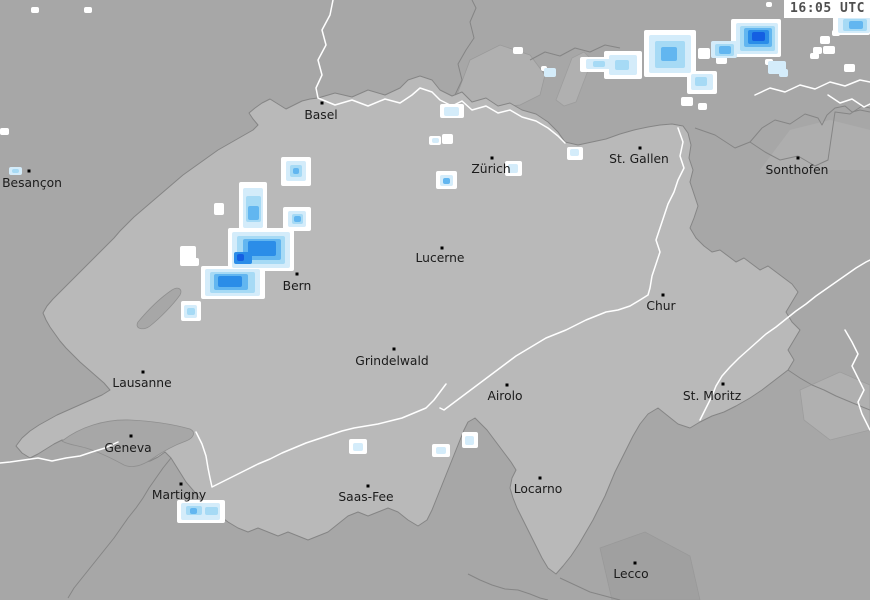 The width and height of the screenshot is (870, 600). I want to click on region-austria-light, so click(815, 145).